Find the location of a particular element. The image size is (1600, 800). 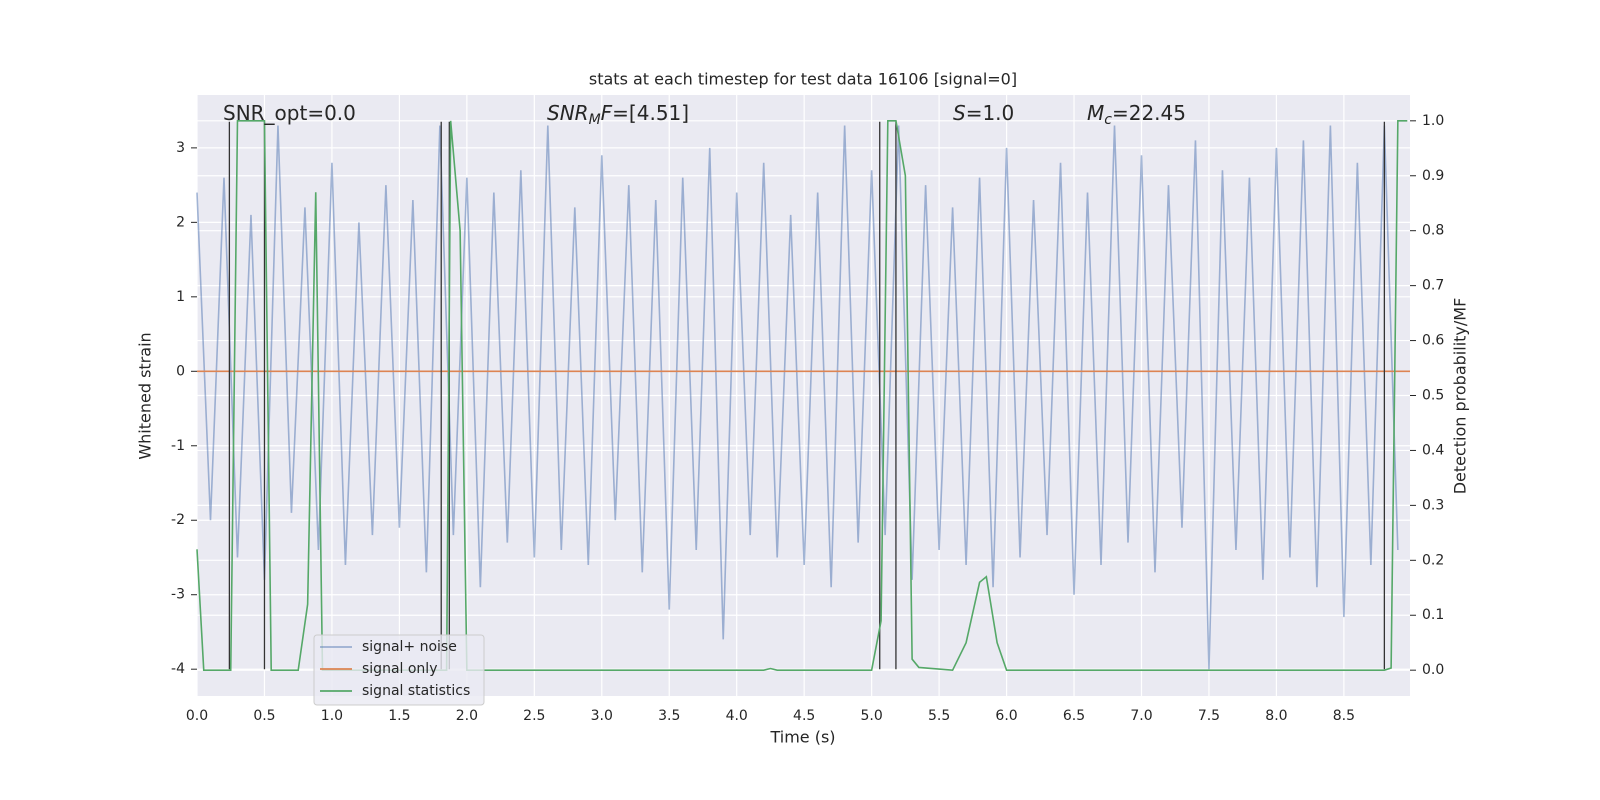

x-tick-label: 6.5 is located at coordinates (1074, 716).